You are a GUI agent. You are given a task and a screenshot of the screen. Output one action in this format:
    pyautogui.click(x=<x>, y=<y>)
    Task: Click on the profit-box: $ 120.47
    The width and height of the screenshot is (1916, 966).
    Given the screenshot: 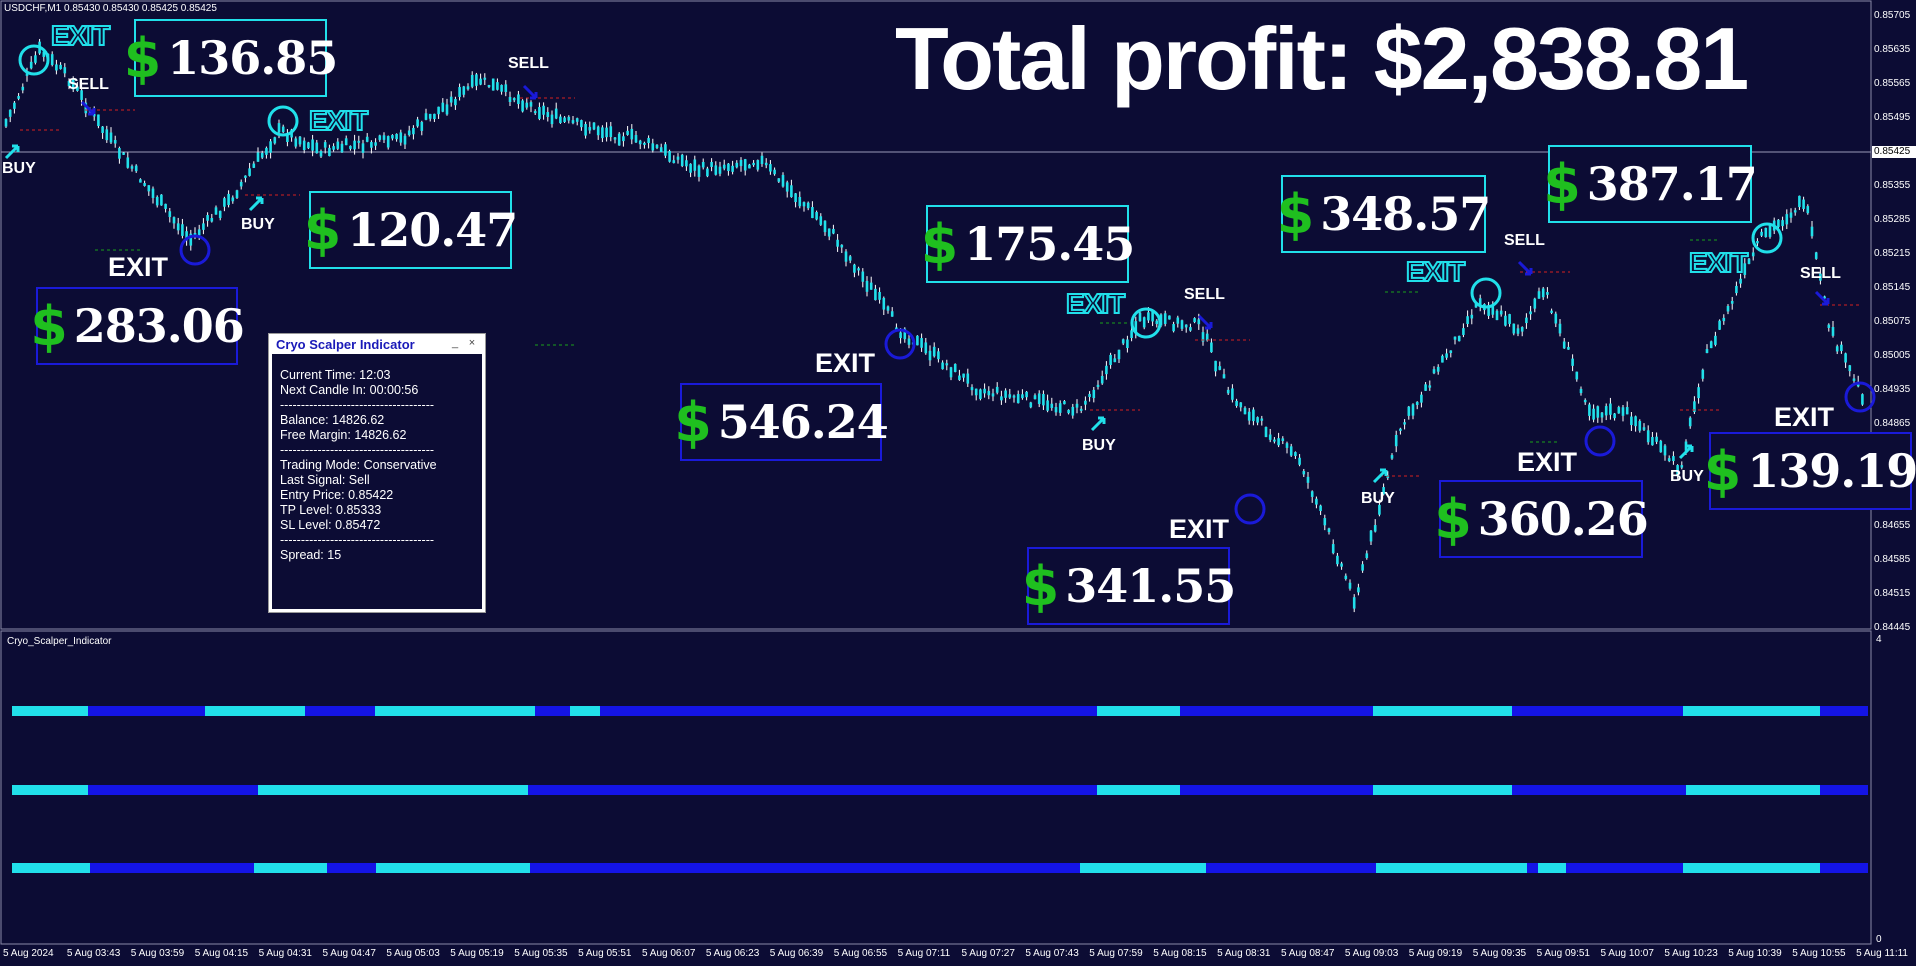 What is the action you would take?
    pyautogui.click(x=411, y=230)
    